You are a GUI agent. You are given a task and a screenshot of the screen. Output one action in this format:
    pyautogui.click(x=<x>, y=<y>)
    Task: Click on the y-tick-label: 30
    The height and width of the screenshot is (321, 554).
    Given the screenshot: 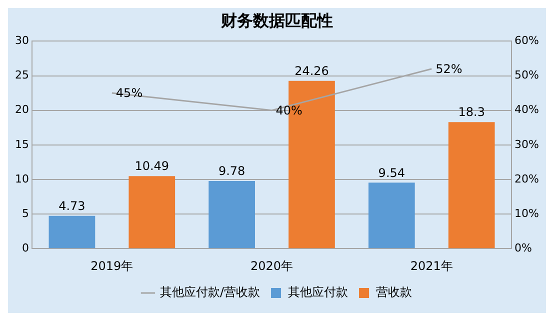 What is the action you would take?
    pyautogui.click(x=21, y=41)
    